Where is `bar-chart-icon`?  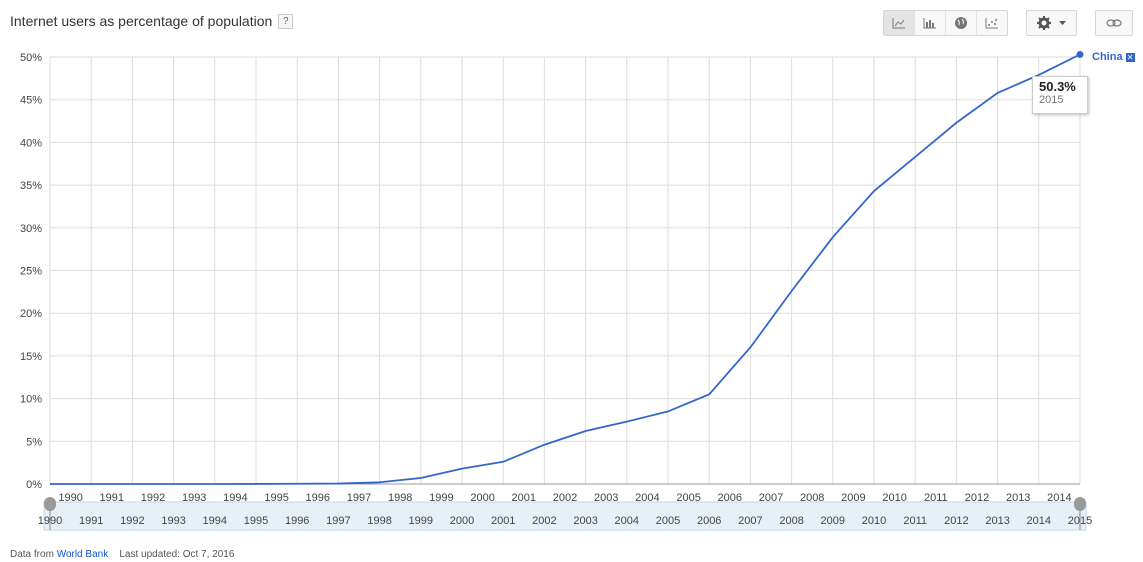 bar-chart-icon is located at coordinates (929, 23).